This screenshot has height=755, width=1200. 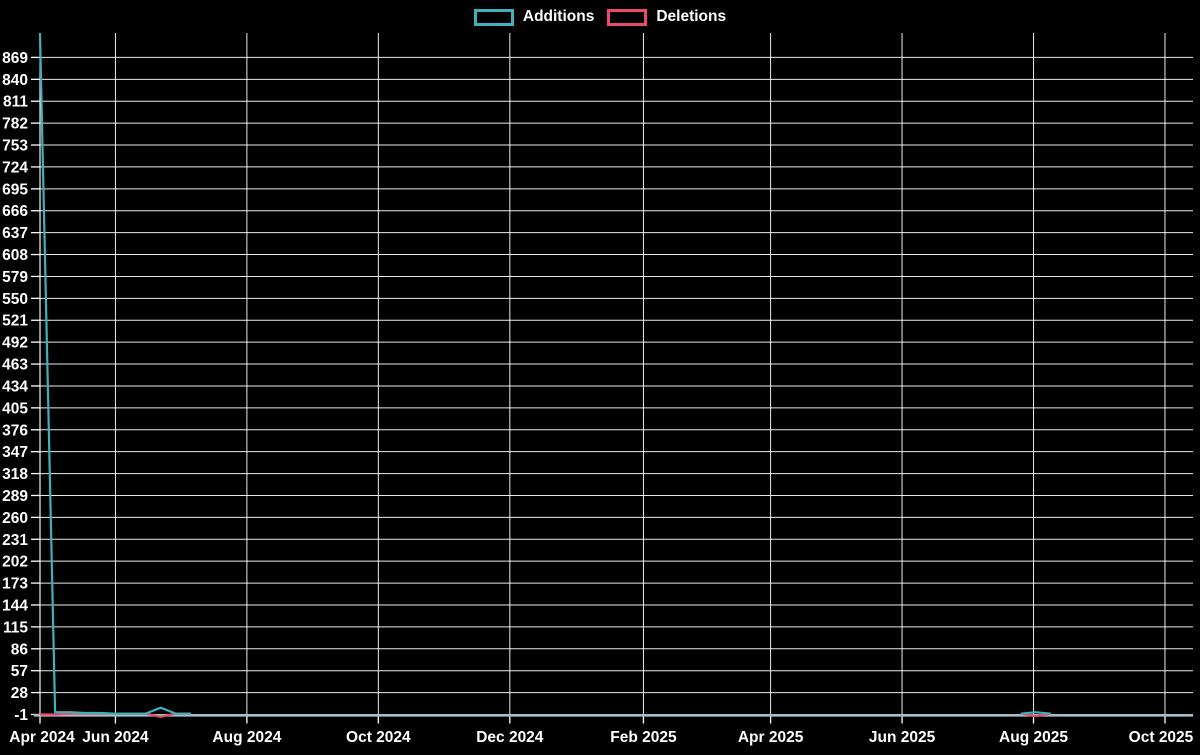 What do you see at coordinates (902, 737) in the screenshot?
I see `x-tick-label: Jun 2025` at bounding box center [902, 737].